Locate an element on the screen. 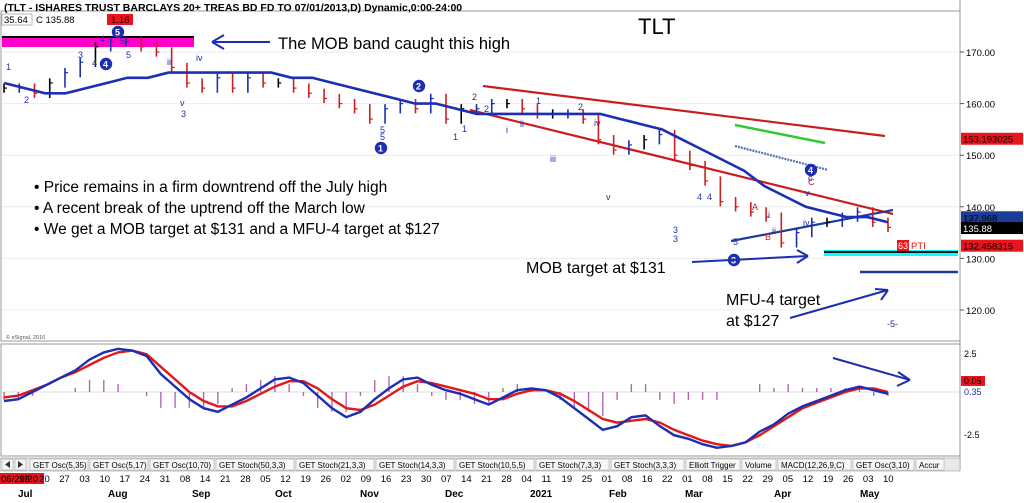 Image resolution: width=1024 pixels, height=503 pixels. x-day-label: 01 is located at coordinates (687, 479).